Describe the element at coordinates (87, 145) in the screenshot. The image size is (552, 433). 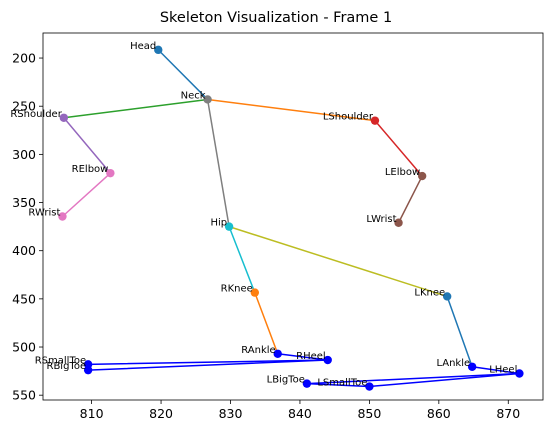
I see `bone-rshoulder-relbow` at that location.